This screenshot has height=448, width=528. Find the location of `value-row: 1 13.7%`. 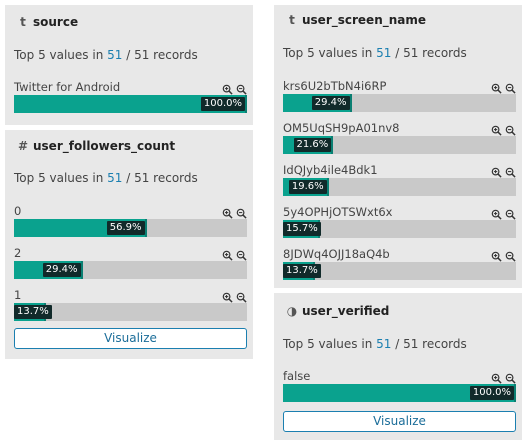

value-row: 1 13.7% is located at coordinates (130, 308).